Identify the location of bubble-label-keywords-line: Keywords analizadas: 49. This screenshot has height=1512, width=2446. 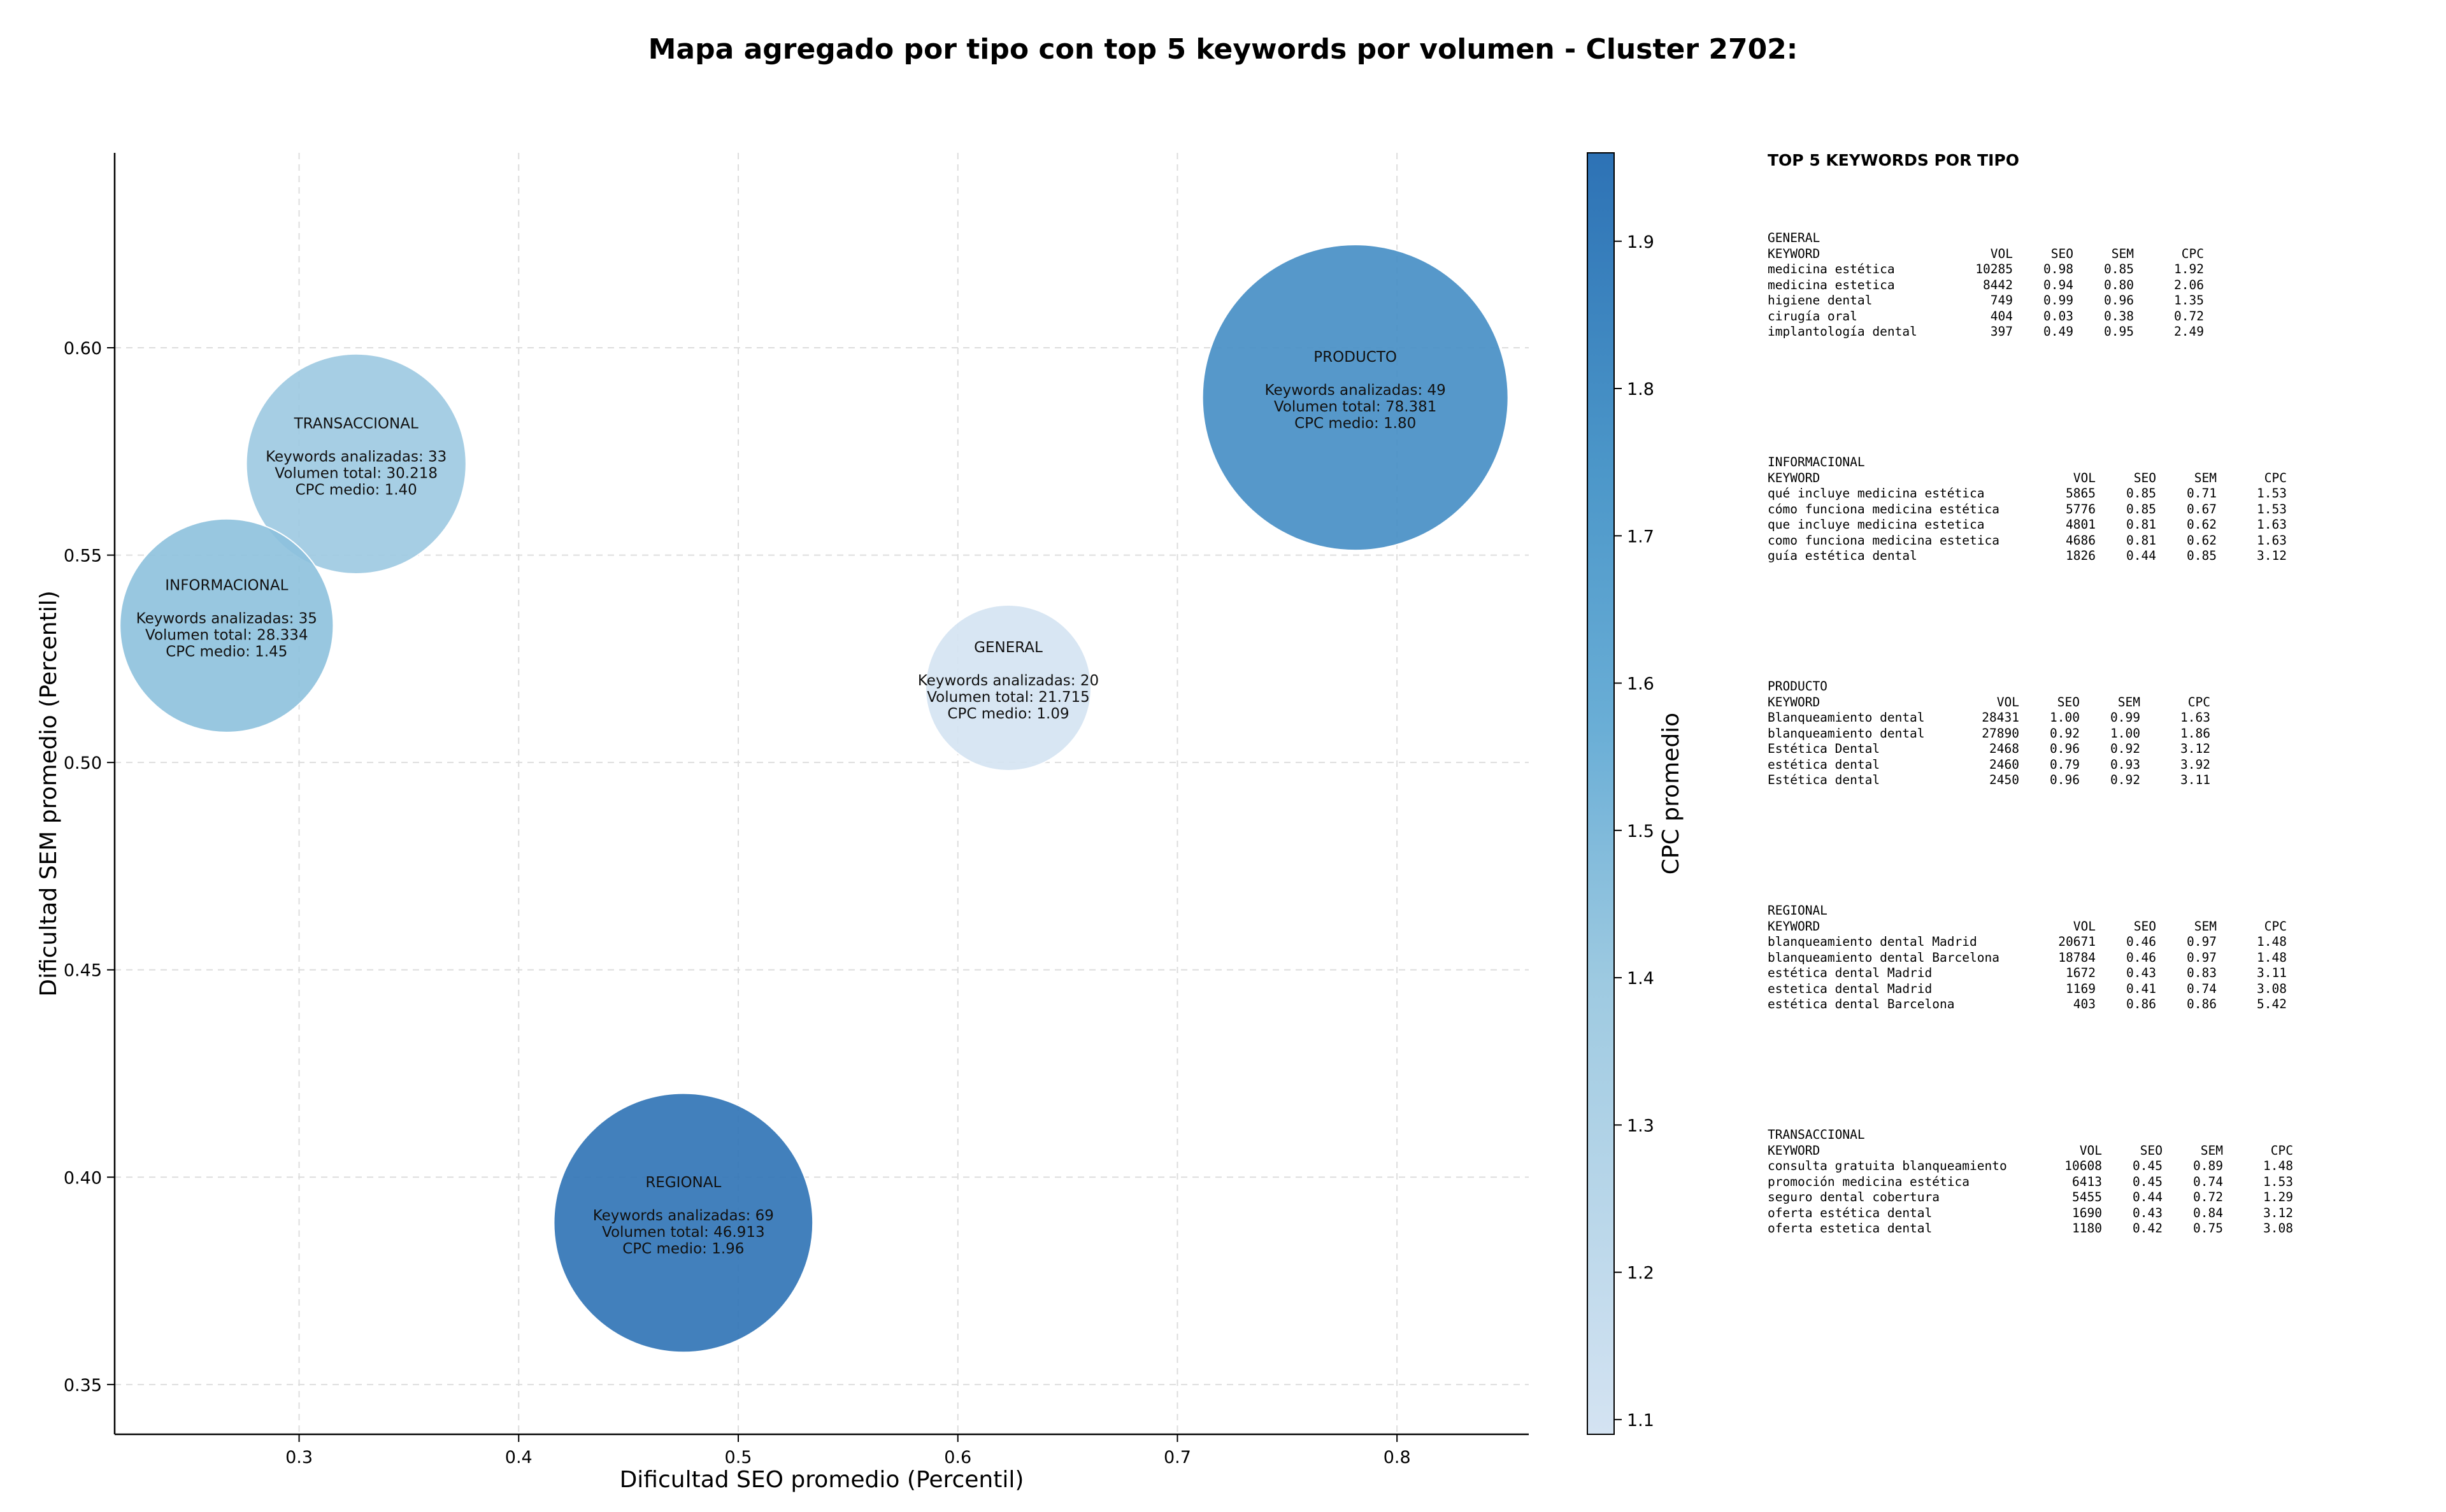
(1355, 390).